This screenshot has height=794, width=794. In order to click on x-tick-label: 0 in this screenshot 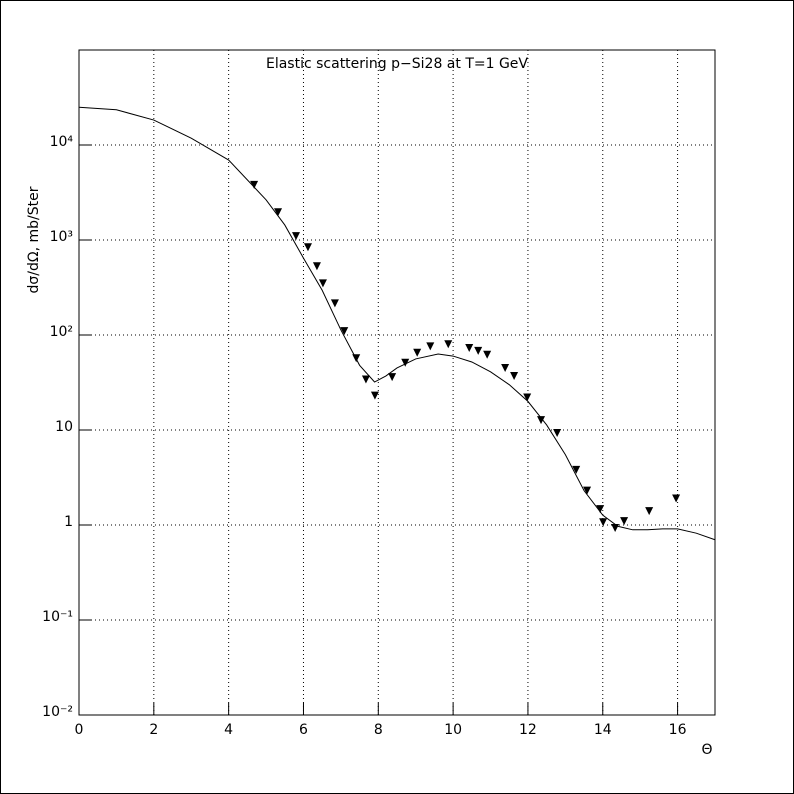, I will do `click(79, 730)`.